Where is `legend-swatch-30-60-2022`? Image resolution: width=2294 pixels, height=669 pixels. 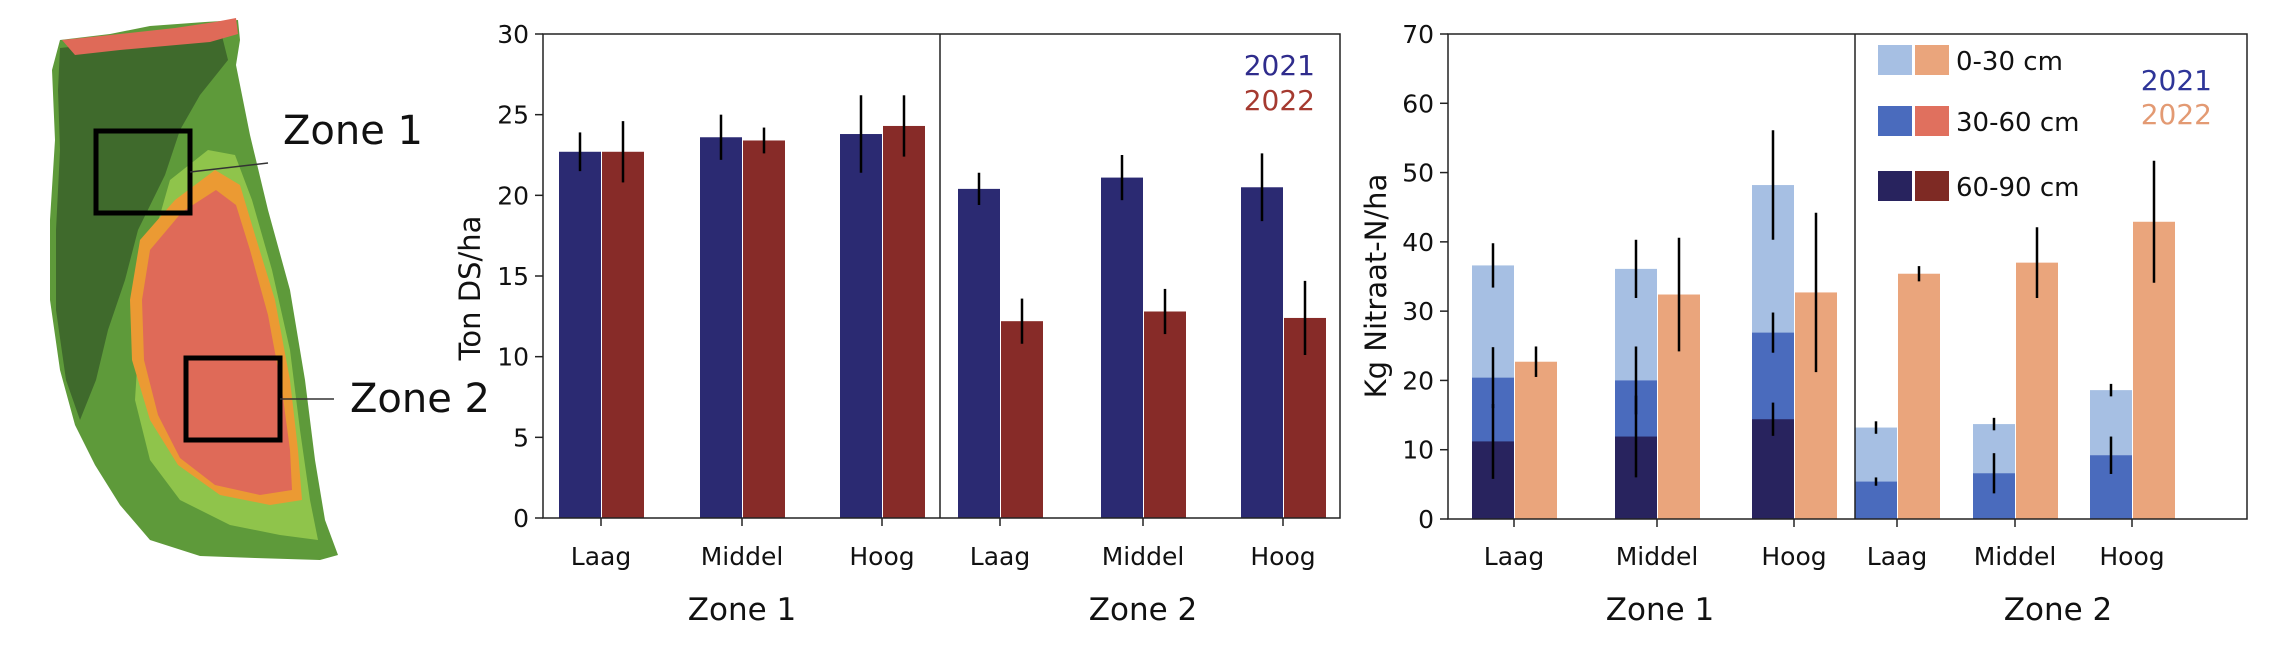 legend-swatch-30-60-2022 is located at coordinates (1932, 121).